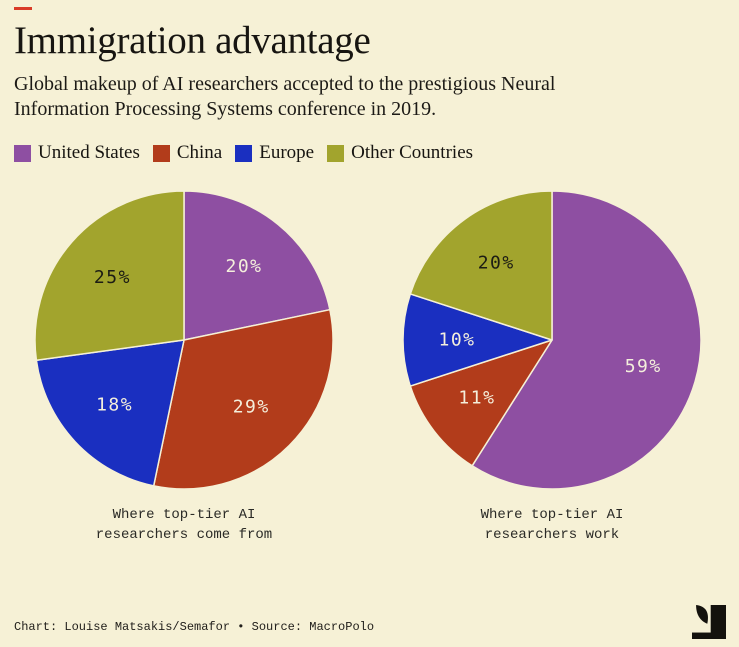 The width and height of the screenshot is (739, 647). I want to click on legend-label: United States, so click(89, 153).